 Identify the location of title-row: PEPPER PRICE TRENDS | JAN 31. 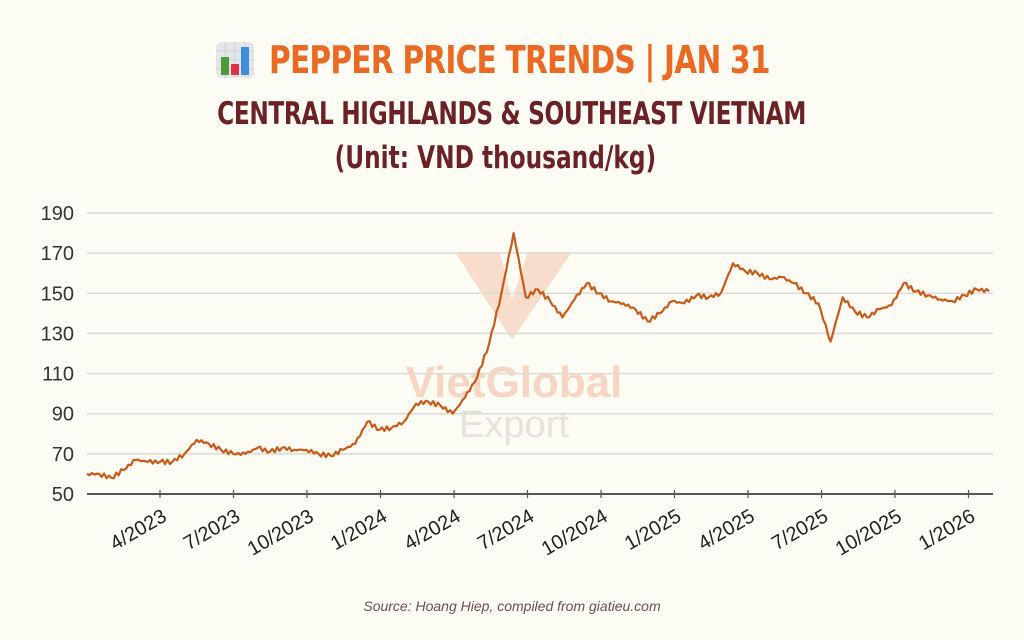
(512, 60).